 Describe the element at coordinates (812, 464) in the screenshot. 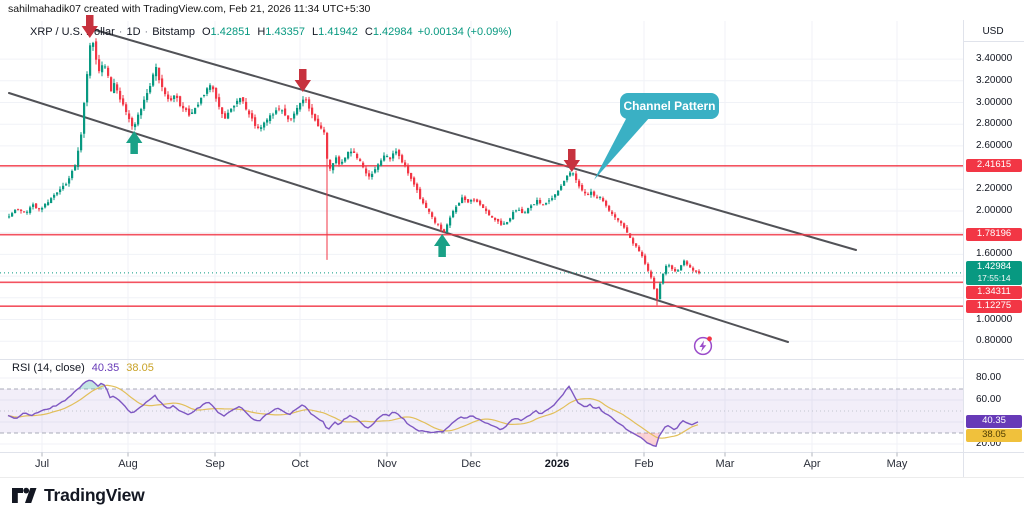

I see `time-axis-label: Apr` at that location.